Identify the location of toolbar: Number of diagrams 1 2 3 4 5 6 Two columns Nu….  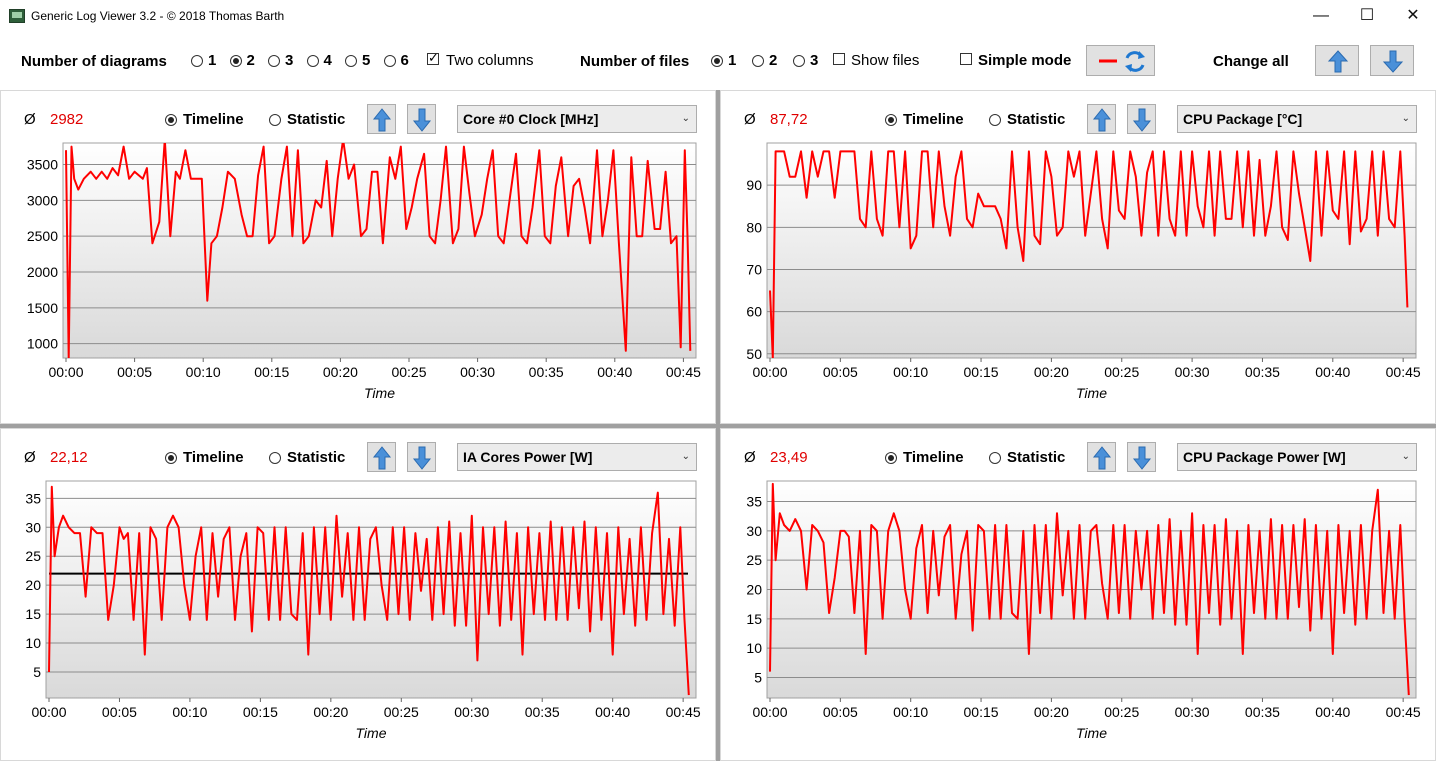
(718, 61).